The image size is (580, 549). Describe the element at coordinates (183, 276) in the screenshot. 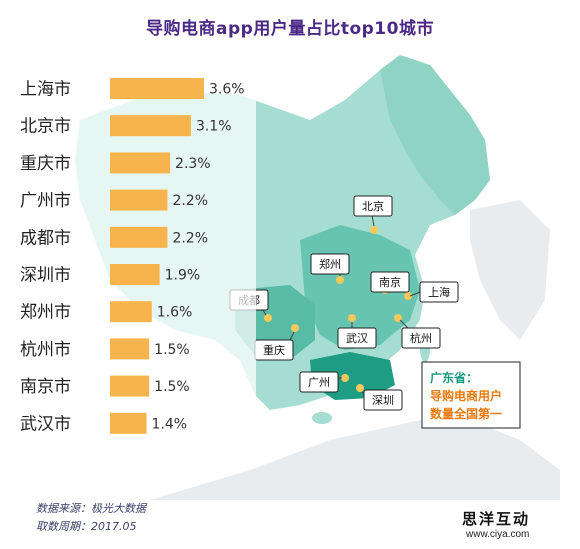

I see `value-label: 1.9%` at that location.